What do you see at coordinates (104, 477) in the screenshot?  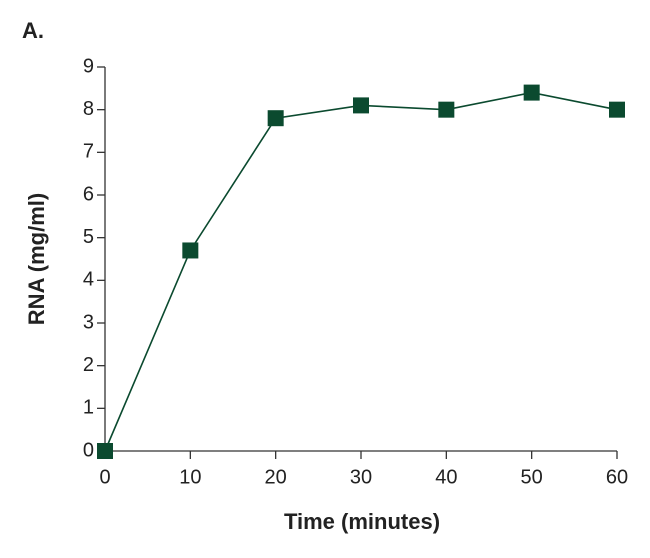 I see `x-tick-label: 0` at bounding box center [104, 477].